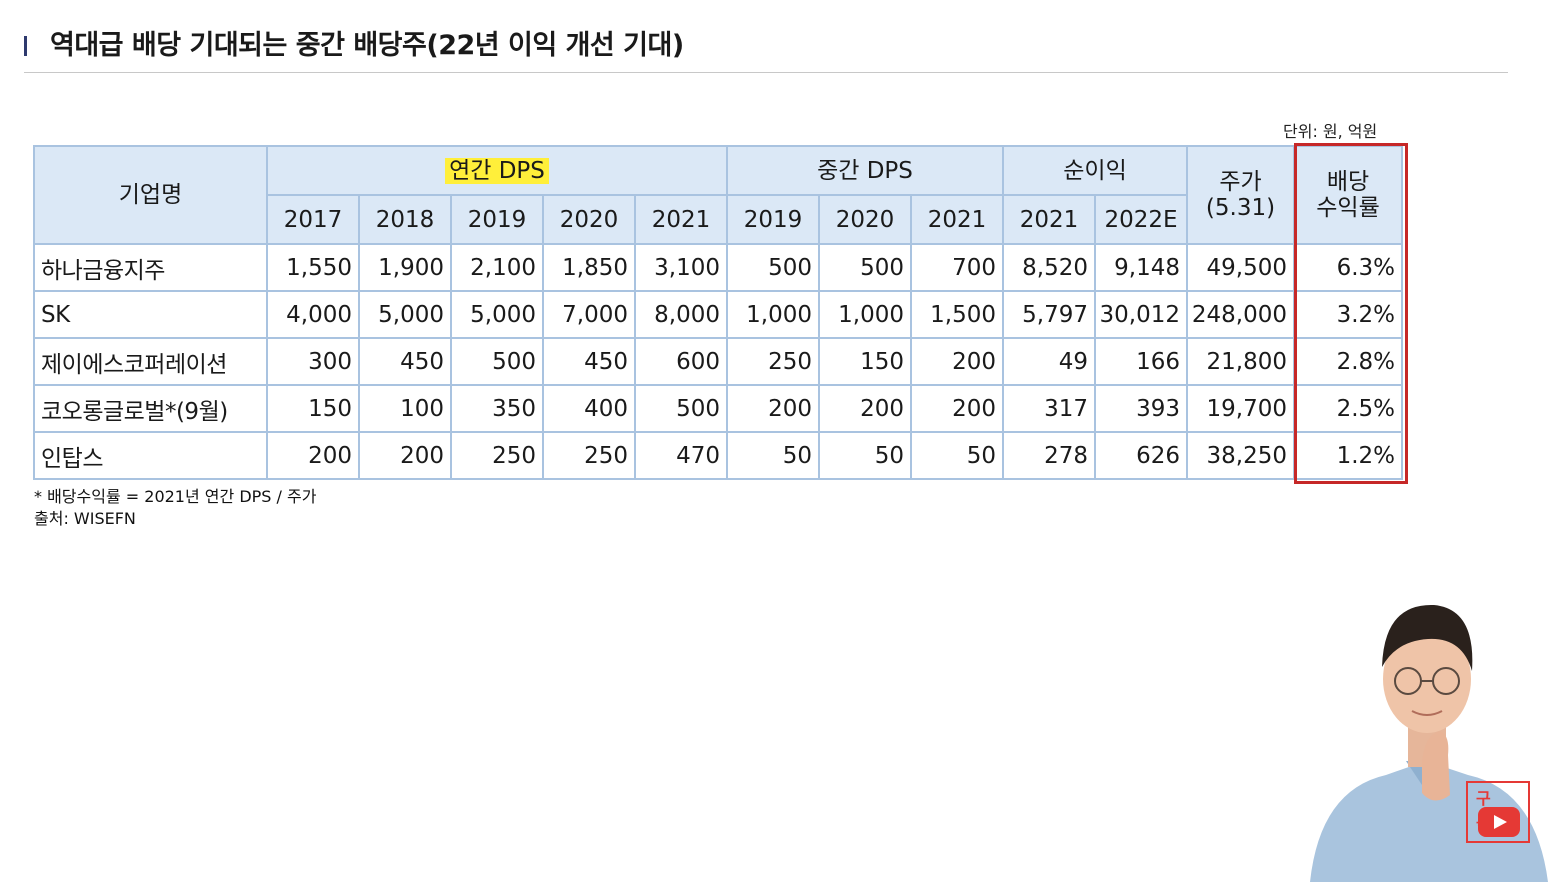 The image size is (1552, 882). I want to click on net-income-cell: 8,520, so click(1049, 267).